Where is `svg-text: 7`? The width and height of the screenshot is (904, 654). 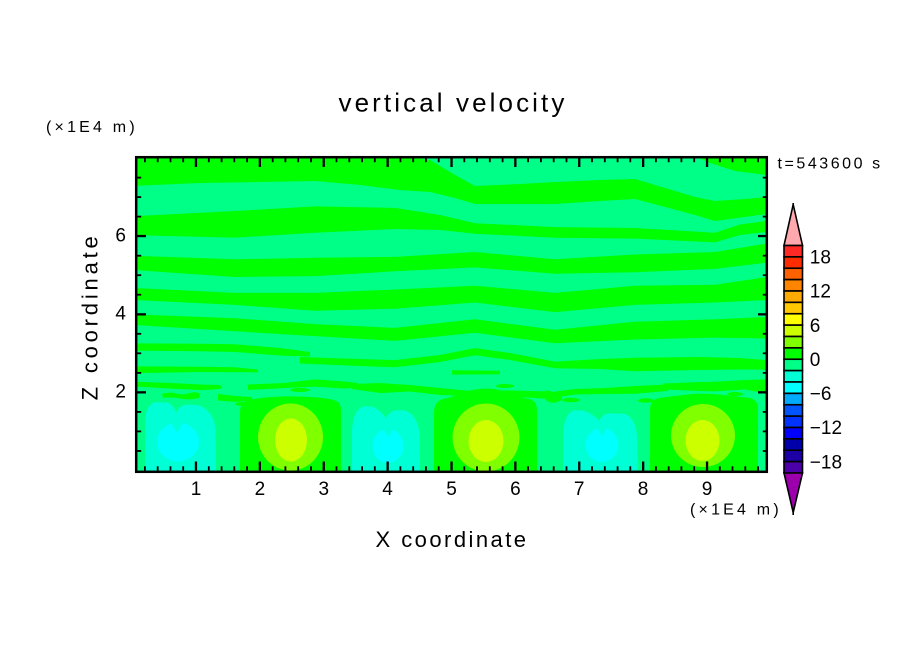
svg-text: 7 is located at coordinates (579, 489).